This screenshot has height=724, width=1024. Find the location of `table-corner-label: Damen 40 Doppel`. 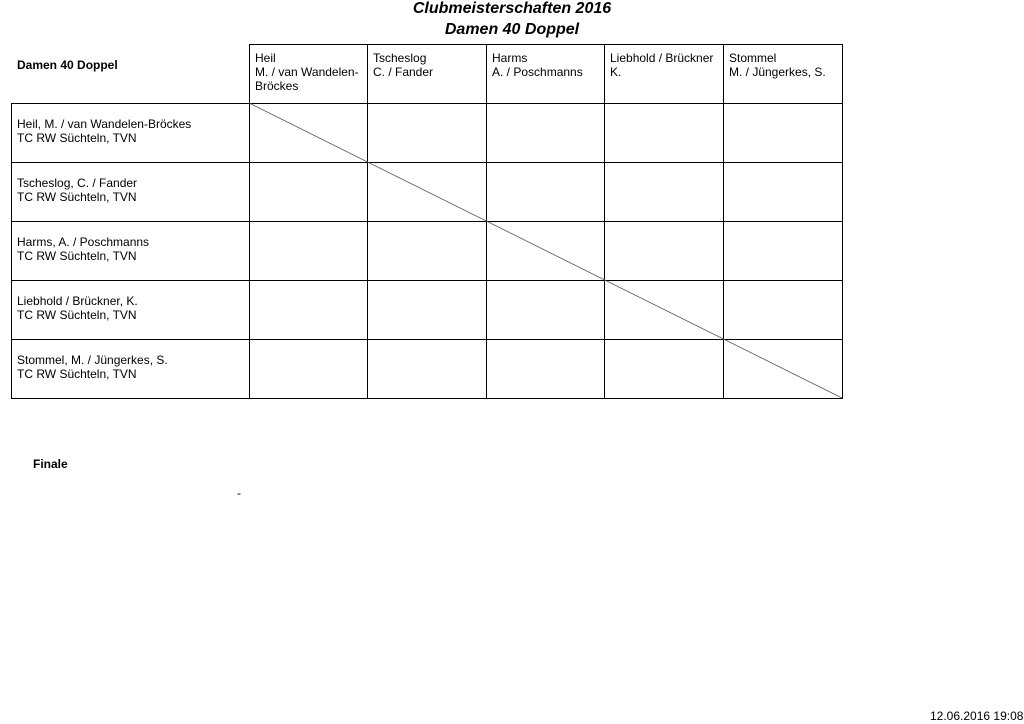

table-corner-label: Damen 40 Doppel is located at coordinates (67, 65).